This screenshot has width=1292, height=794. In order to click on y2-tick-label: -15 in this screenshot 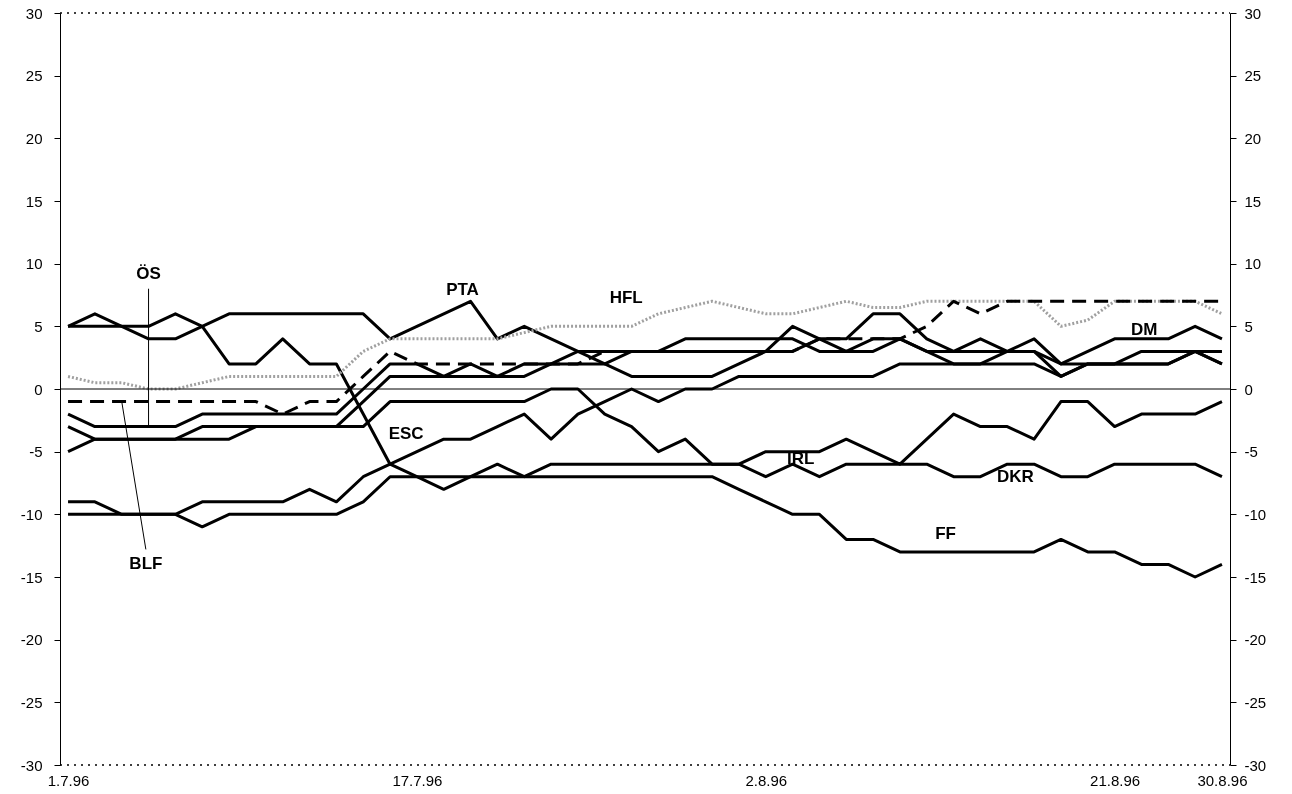, I will do `click(1255, 577)`.